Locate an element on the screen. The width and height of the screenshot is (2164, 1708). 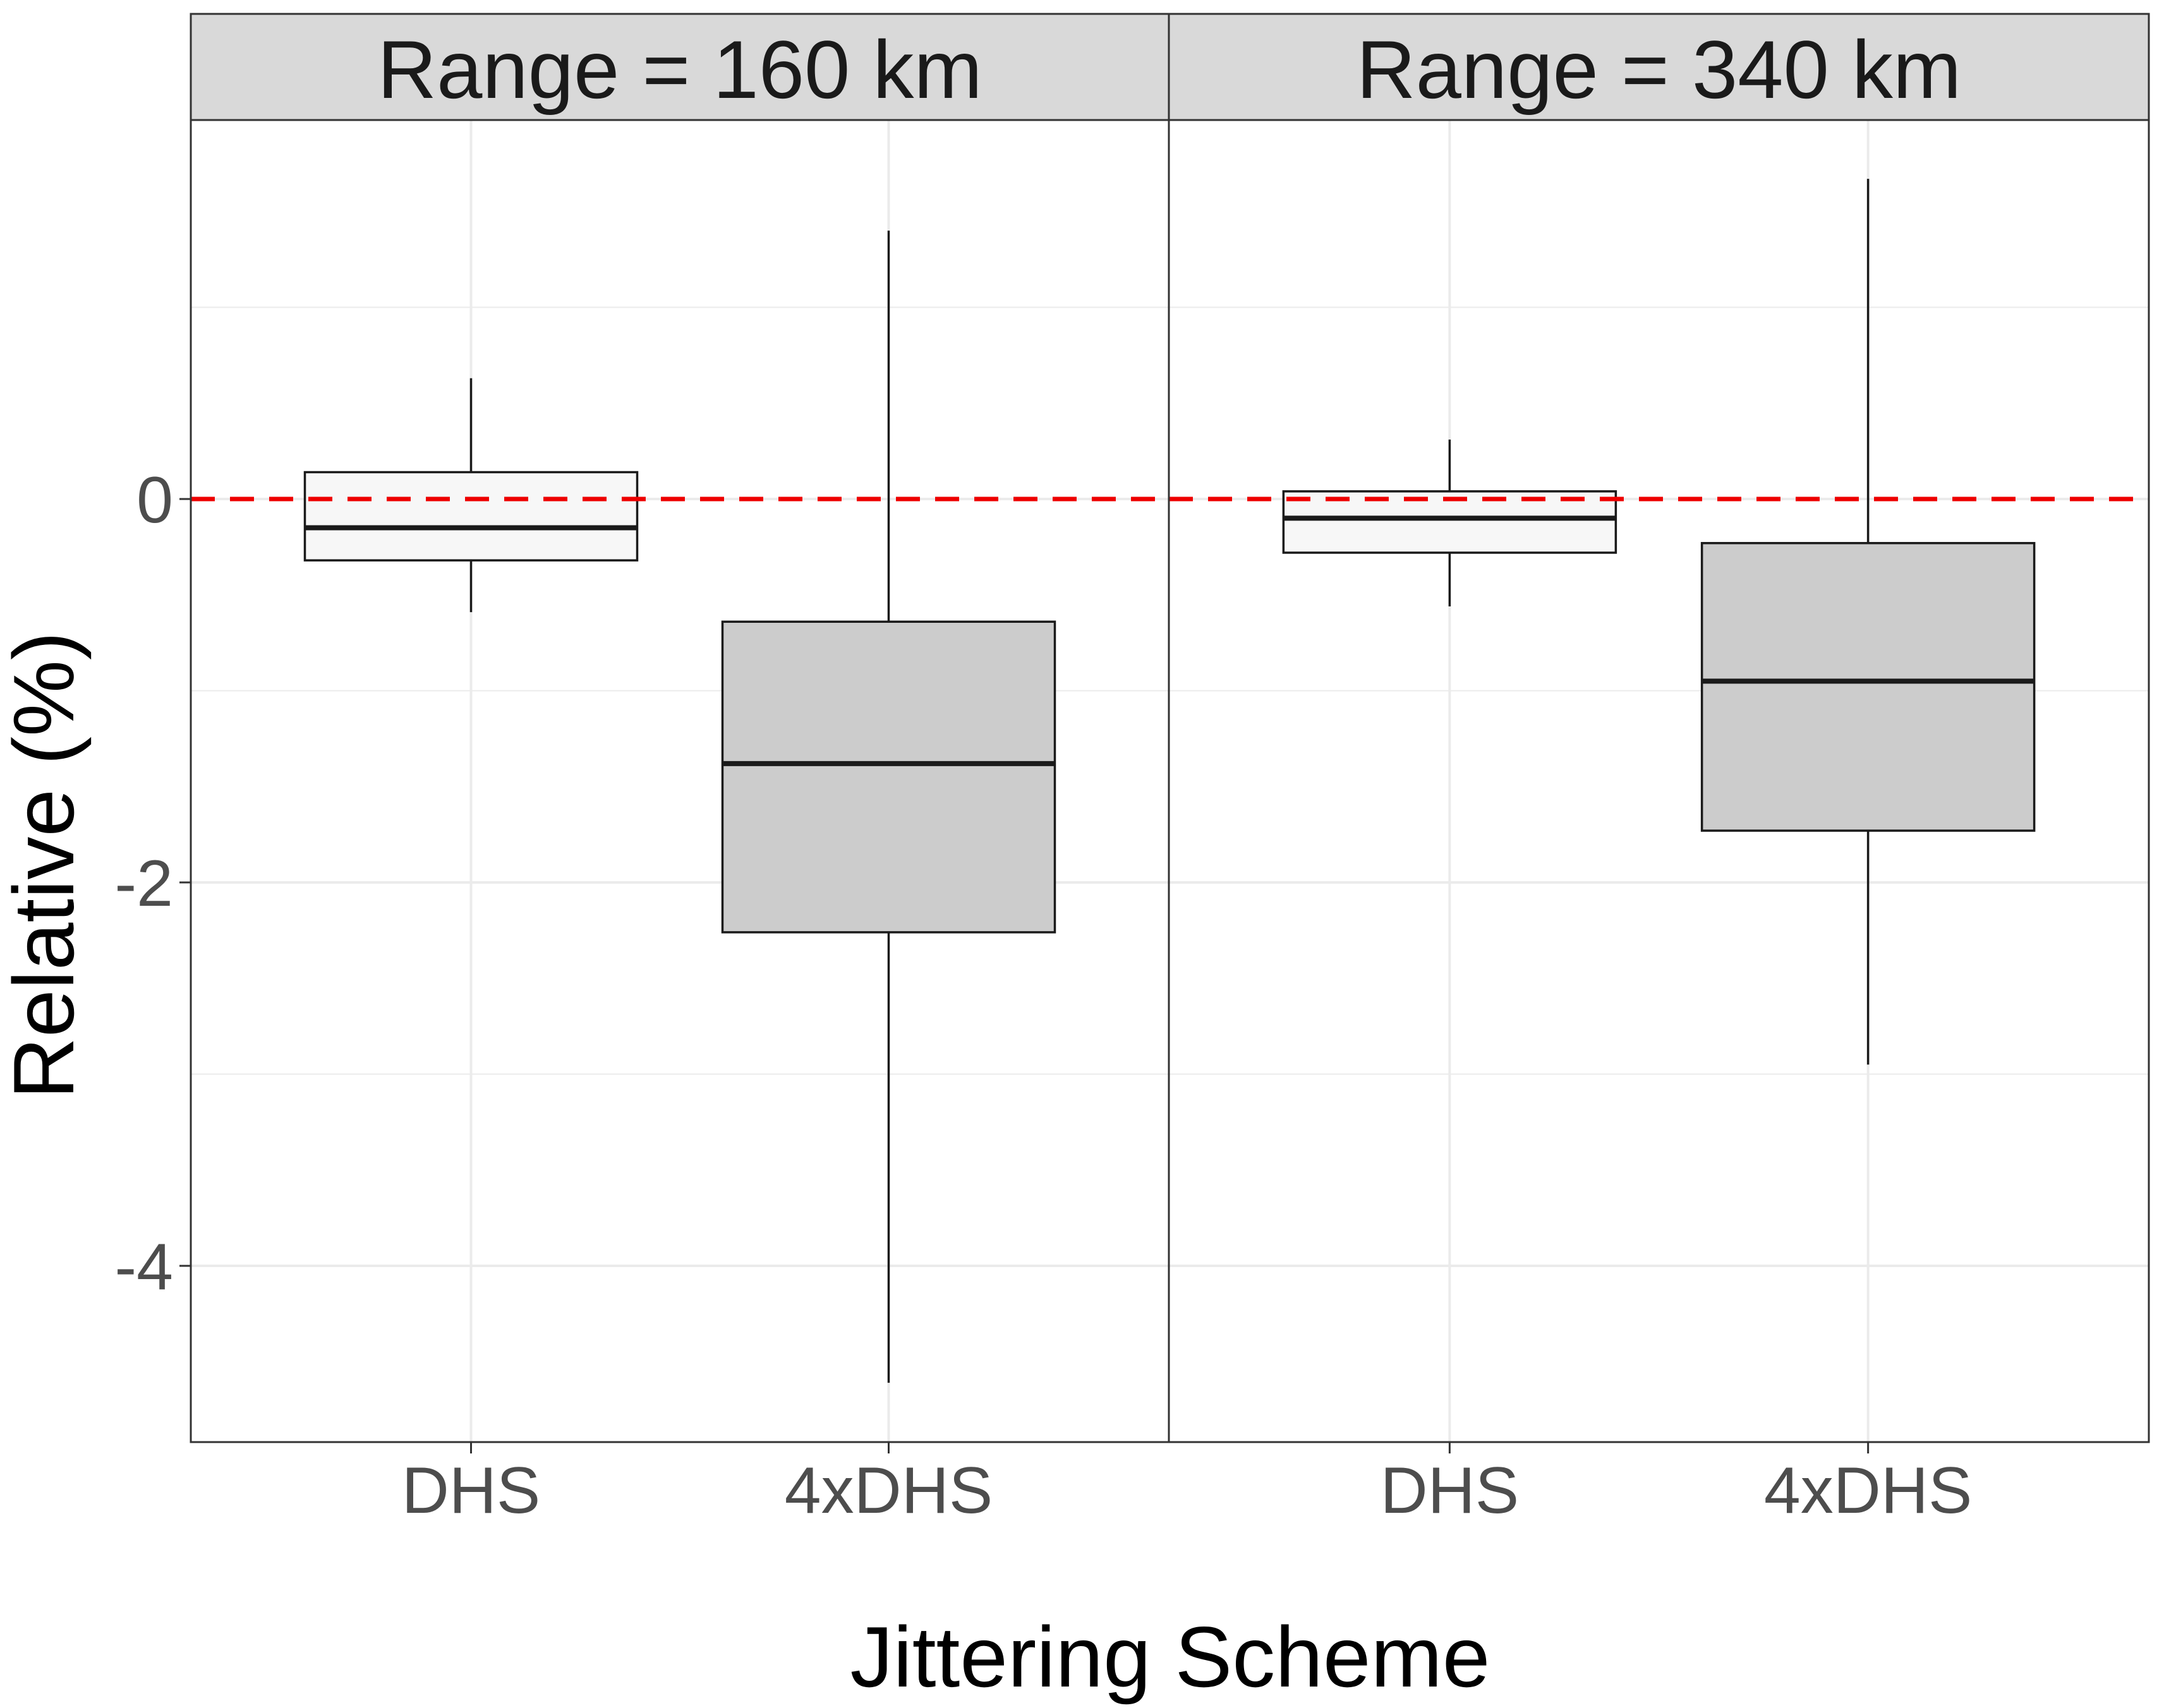
y-tick-label: -2 is located at coordinates (144, 883).